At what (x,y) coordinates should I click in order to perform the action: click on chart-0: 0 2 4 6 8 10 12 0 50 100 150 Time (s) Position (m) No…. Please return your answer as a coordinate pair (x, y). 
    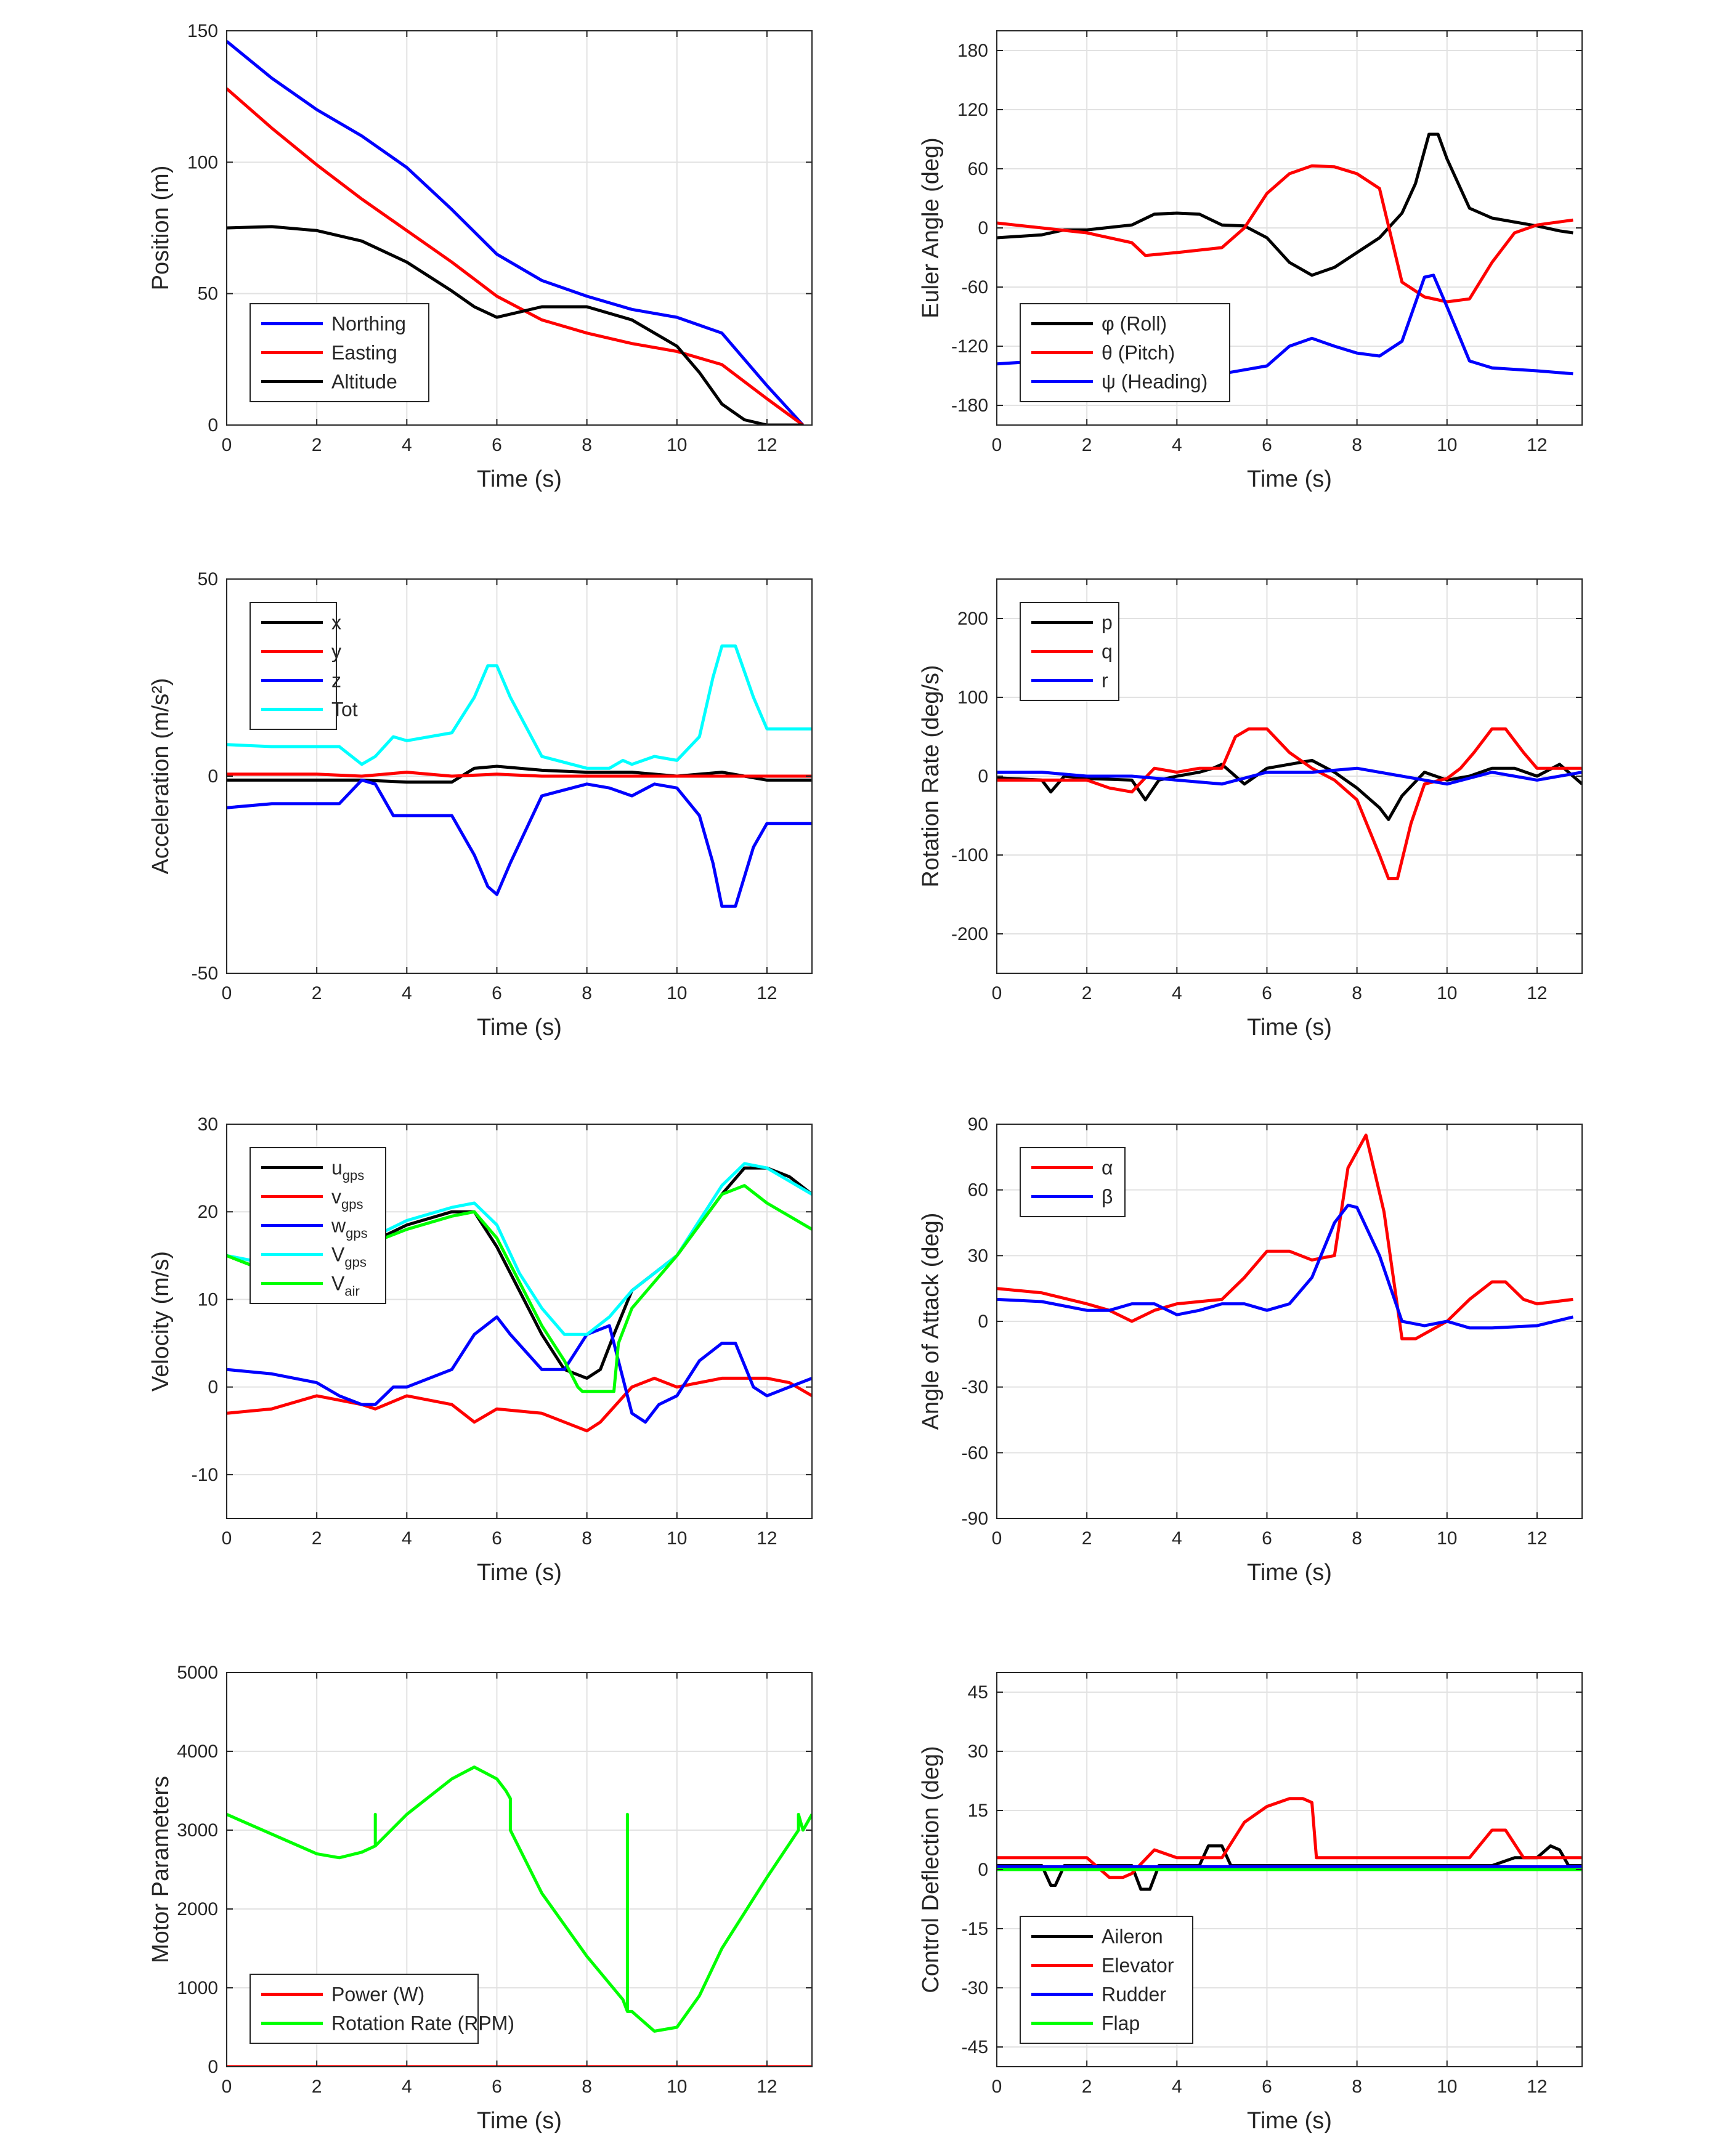
    Looking at the image, I should click on (480, 256).